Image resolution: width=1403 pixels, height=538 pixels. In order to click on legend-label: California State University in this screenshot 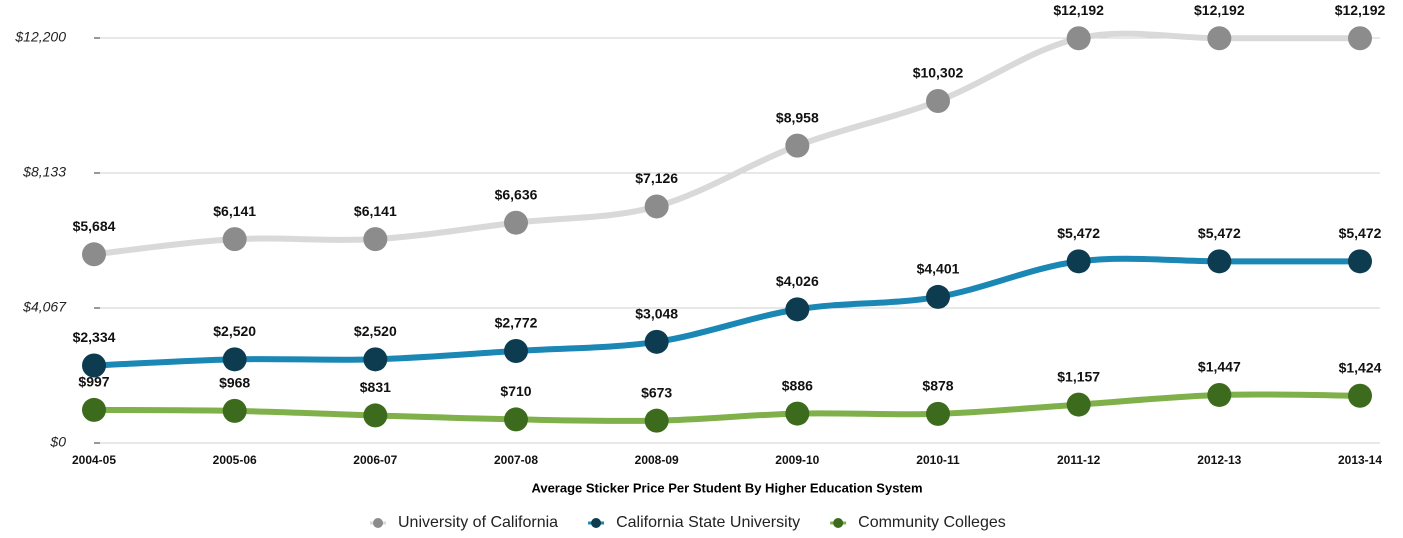, I will do `click(708, 522)`.